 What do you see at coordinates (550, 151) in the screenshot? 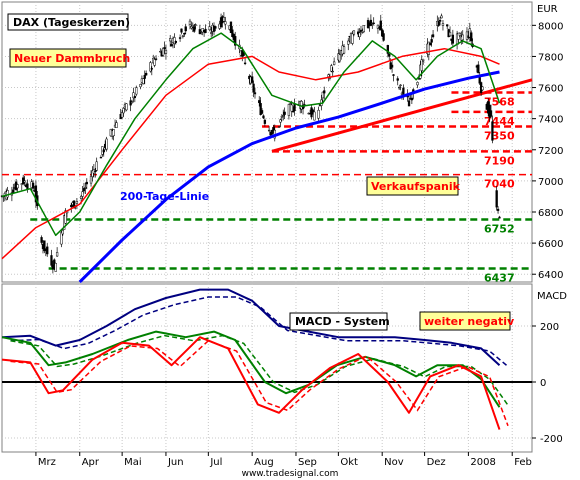
I see `price-y-tick-label: 7200` at bounding box center [550, 151].